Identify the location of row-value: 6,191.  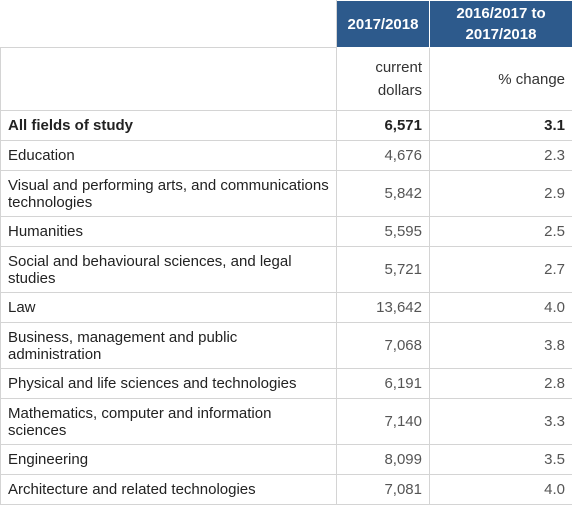
(383, 383).